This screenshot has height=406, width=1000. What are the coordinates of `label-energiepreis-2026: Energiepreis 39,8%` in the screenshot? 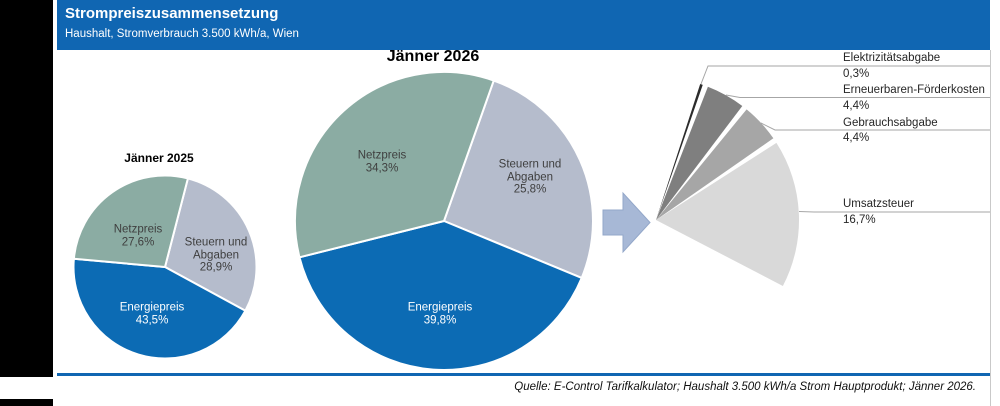 It's located at (440, 314).